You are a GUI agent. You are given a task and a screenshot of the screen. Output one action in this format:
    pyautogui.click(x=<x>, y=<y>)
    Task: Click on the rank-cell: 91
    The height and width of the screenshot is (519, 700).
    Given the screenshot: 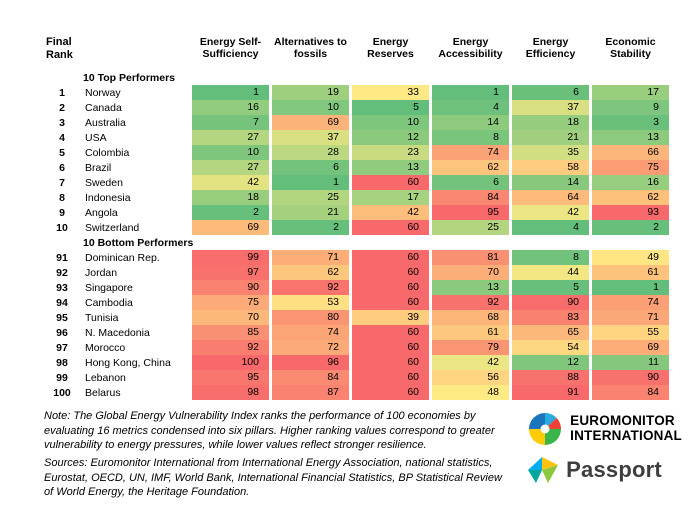 What is the action you would take?
    pyautogui.click(x=62, y=257)
    